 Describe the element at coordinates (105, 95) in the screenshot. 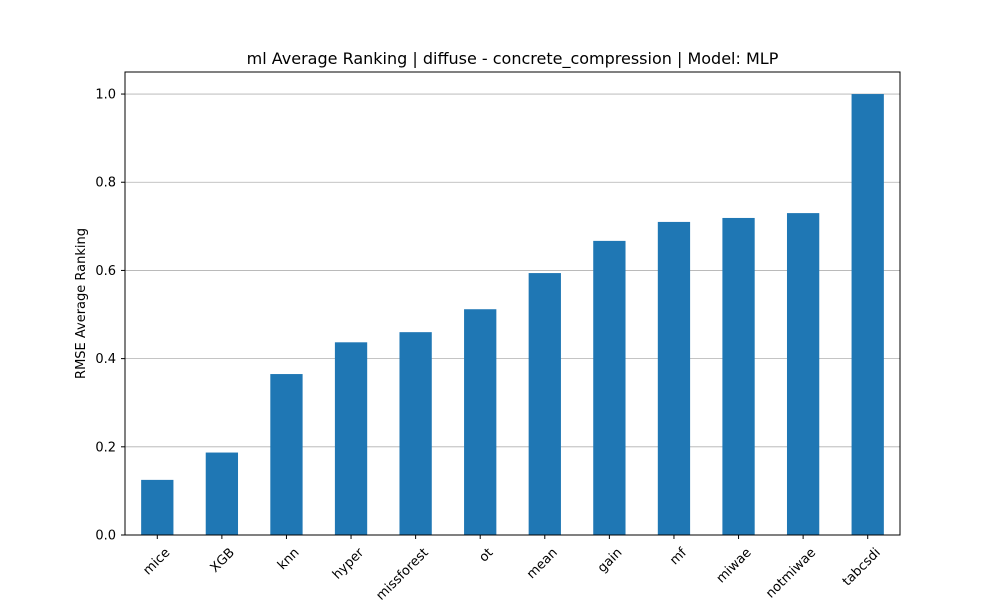

I see `y-tick-label: 1.0` at that location.